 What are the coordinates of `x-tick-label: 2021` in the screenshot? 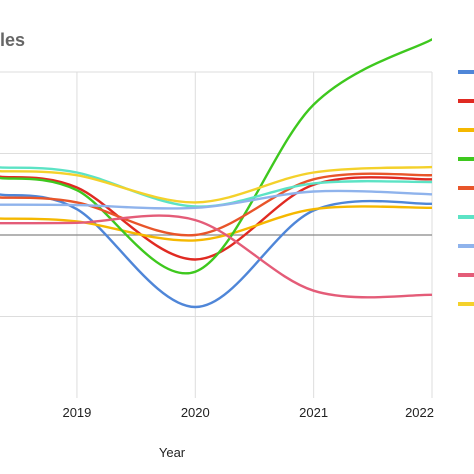 It's located at (313, 412).